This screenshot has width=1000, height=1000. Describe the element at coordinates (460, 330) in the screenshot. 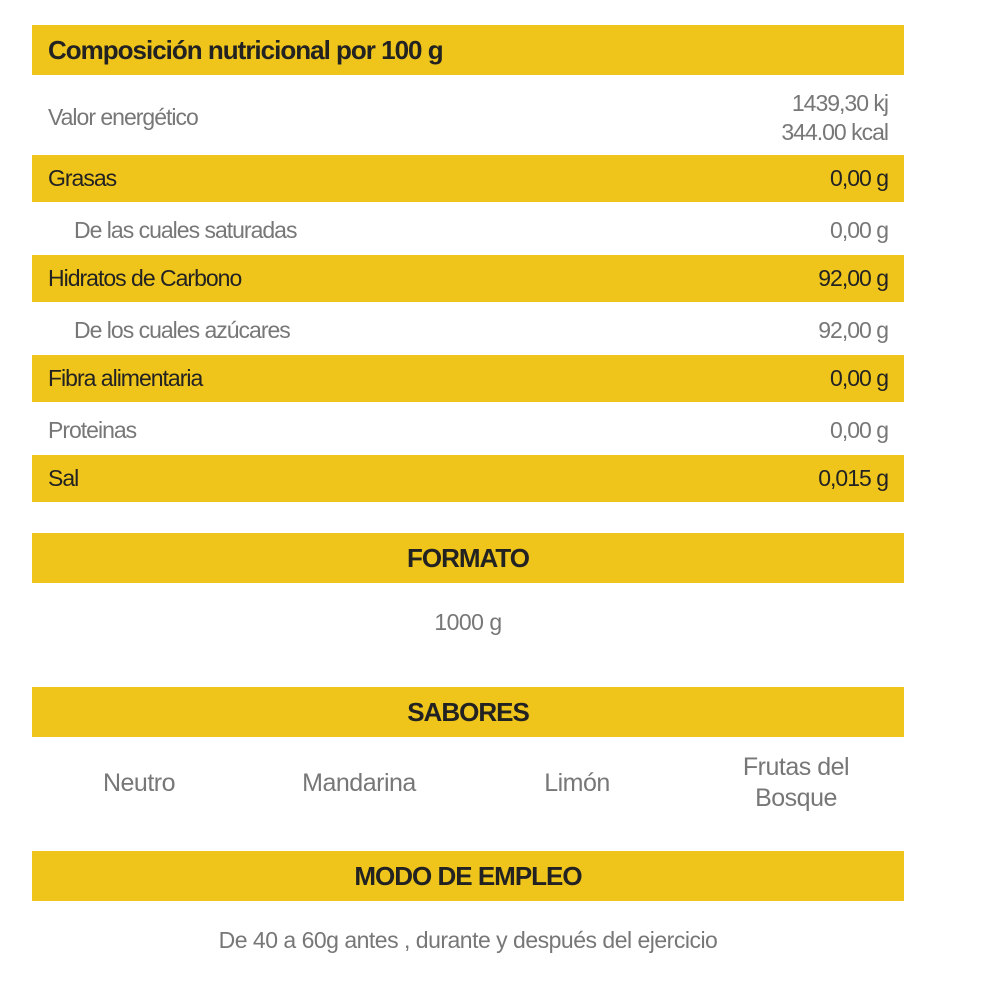

I see `row: De los cuales azúcares 92,00 g` at that location.